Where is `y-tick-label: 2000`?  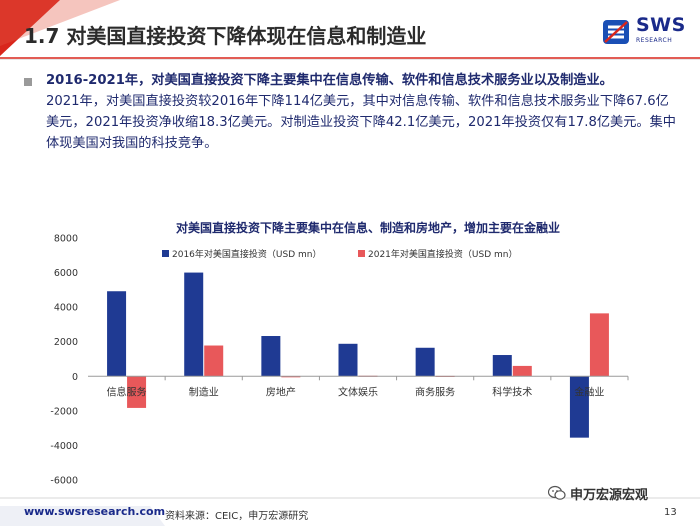
y-tick-label: 2000 is located at coordinates (66, 342).